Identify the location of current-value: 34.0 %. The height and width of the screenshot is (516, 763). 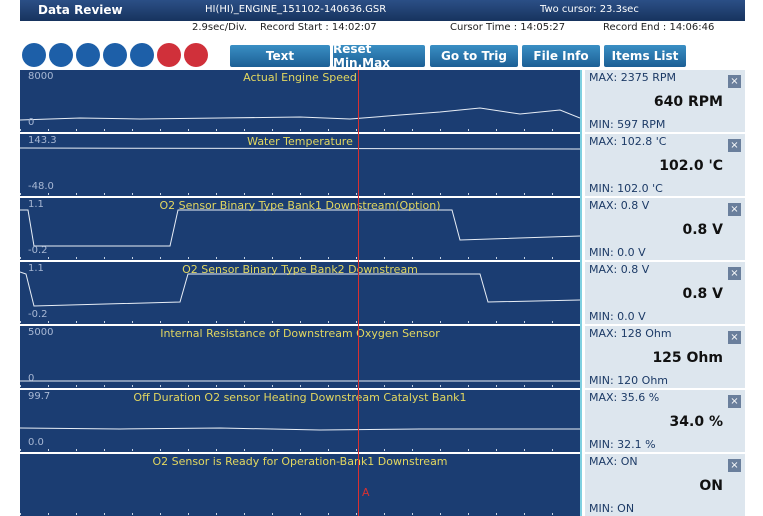
(696, 422).